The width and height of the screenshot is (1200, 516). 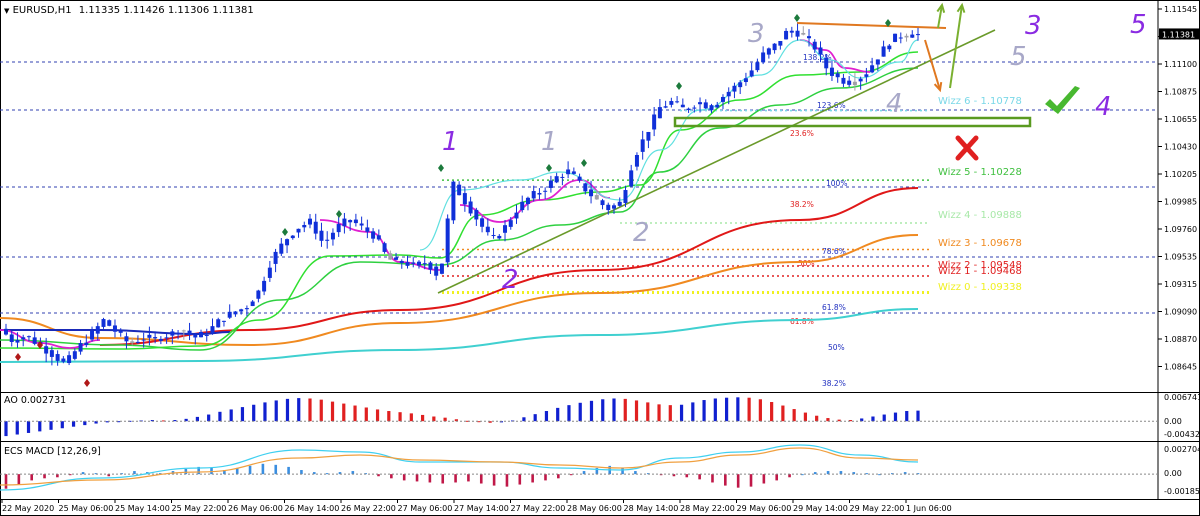 What do you see at coordinates (932, 65) in the screenshot?
I see `arrow-shaft` at bounding box center [932, 65].